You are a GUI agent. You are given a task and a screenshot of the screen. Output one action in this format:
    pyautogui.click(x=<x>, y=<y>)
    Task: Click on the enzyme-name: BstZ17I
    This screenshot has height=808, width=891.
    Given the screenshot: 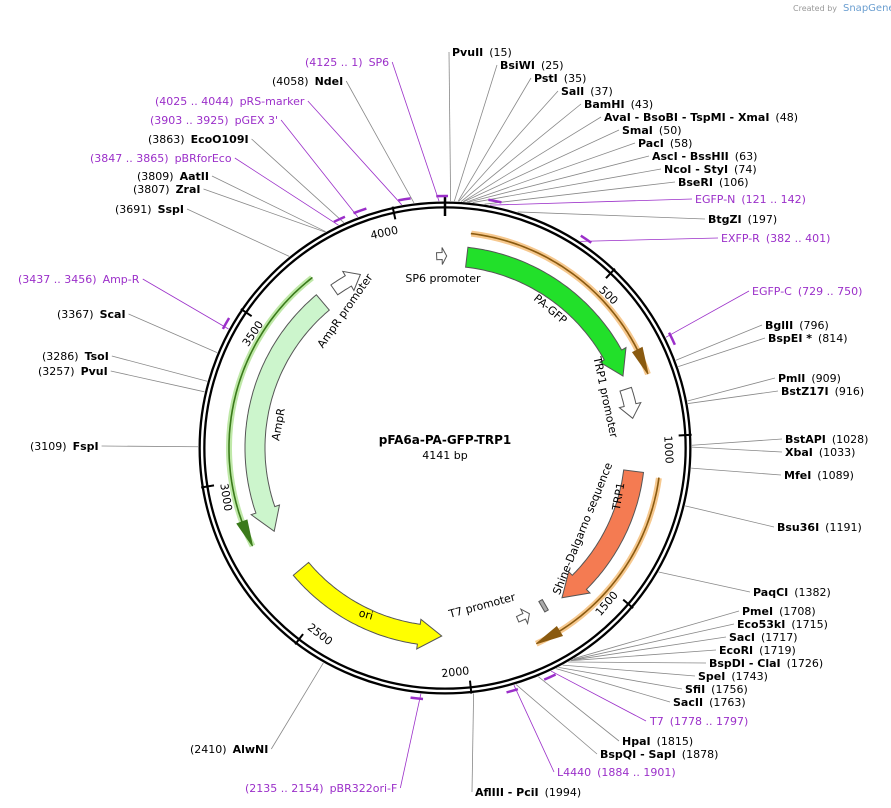 What is the action you would take?
    pyautogui.click(x=805, y=391)
    